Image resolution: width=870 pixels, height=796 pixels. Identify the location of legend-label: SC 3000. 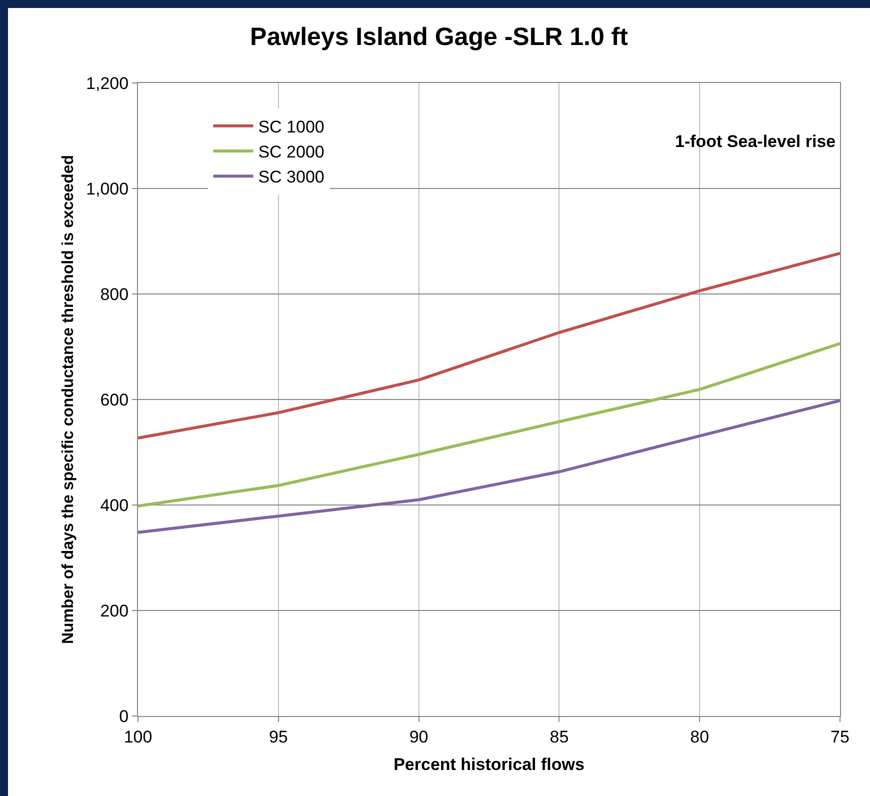
(291, 177).